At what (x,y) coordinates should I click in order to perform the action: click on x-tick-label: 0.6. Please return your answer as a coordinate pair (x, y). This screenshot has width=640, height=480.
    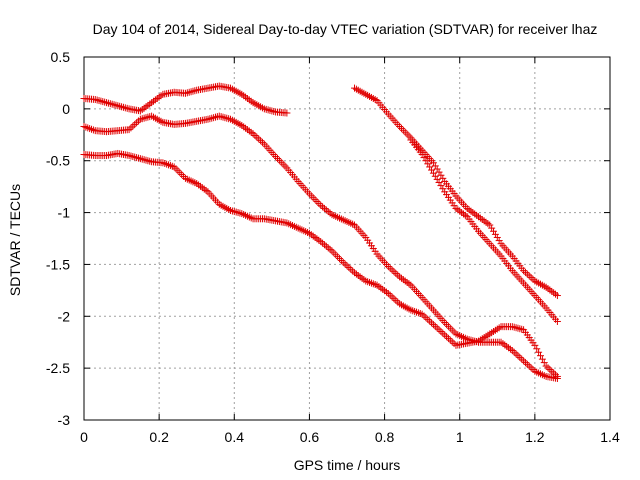
    Looking at the image, I should click on (310, 437).